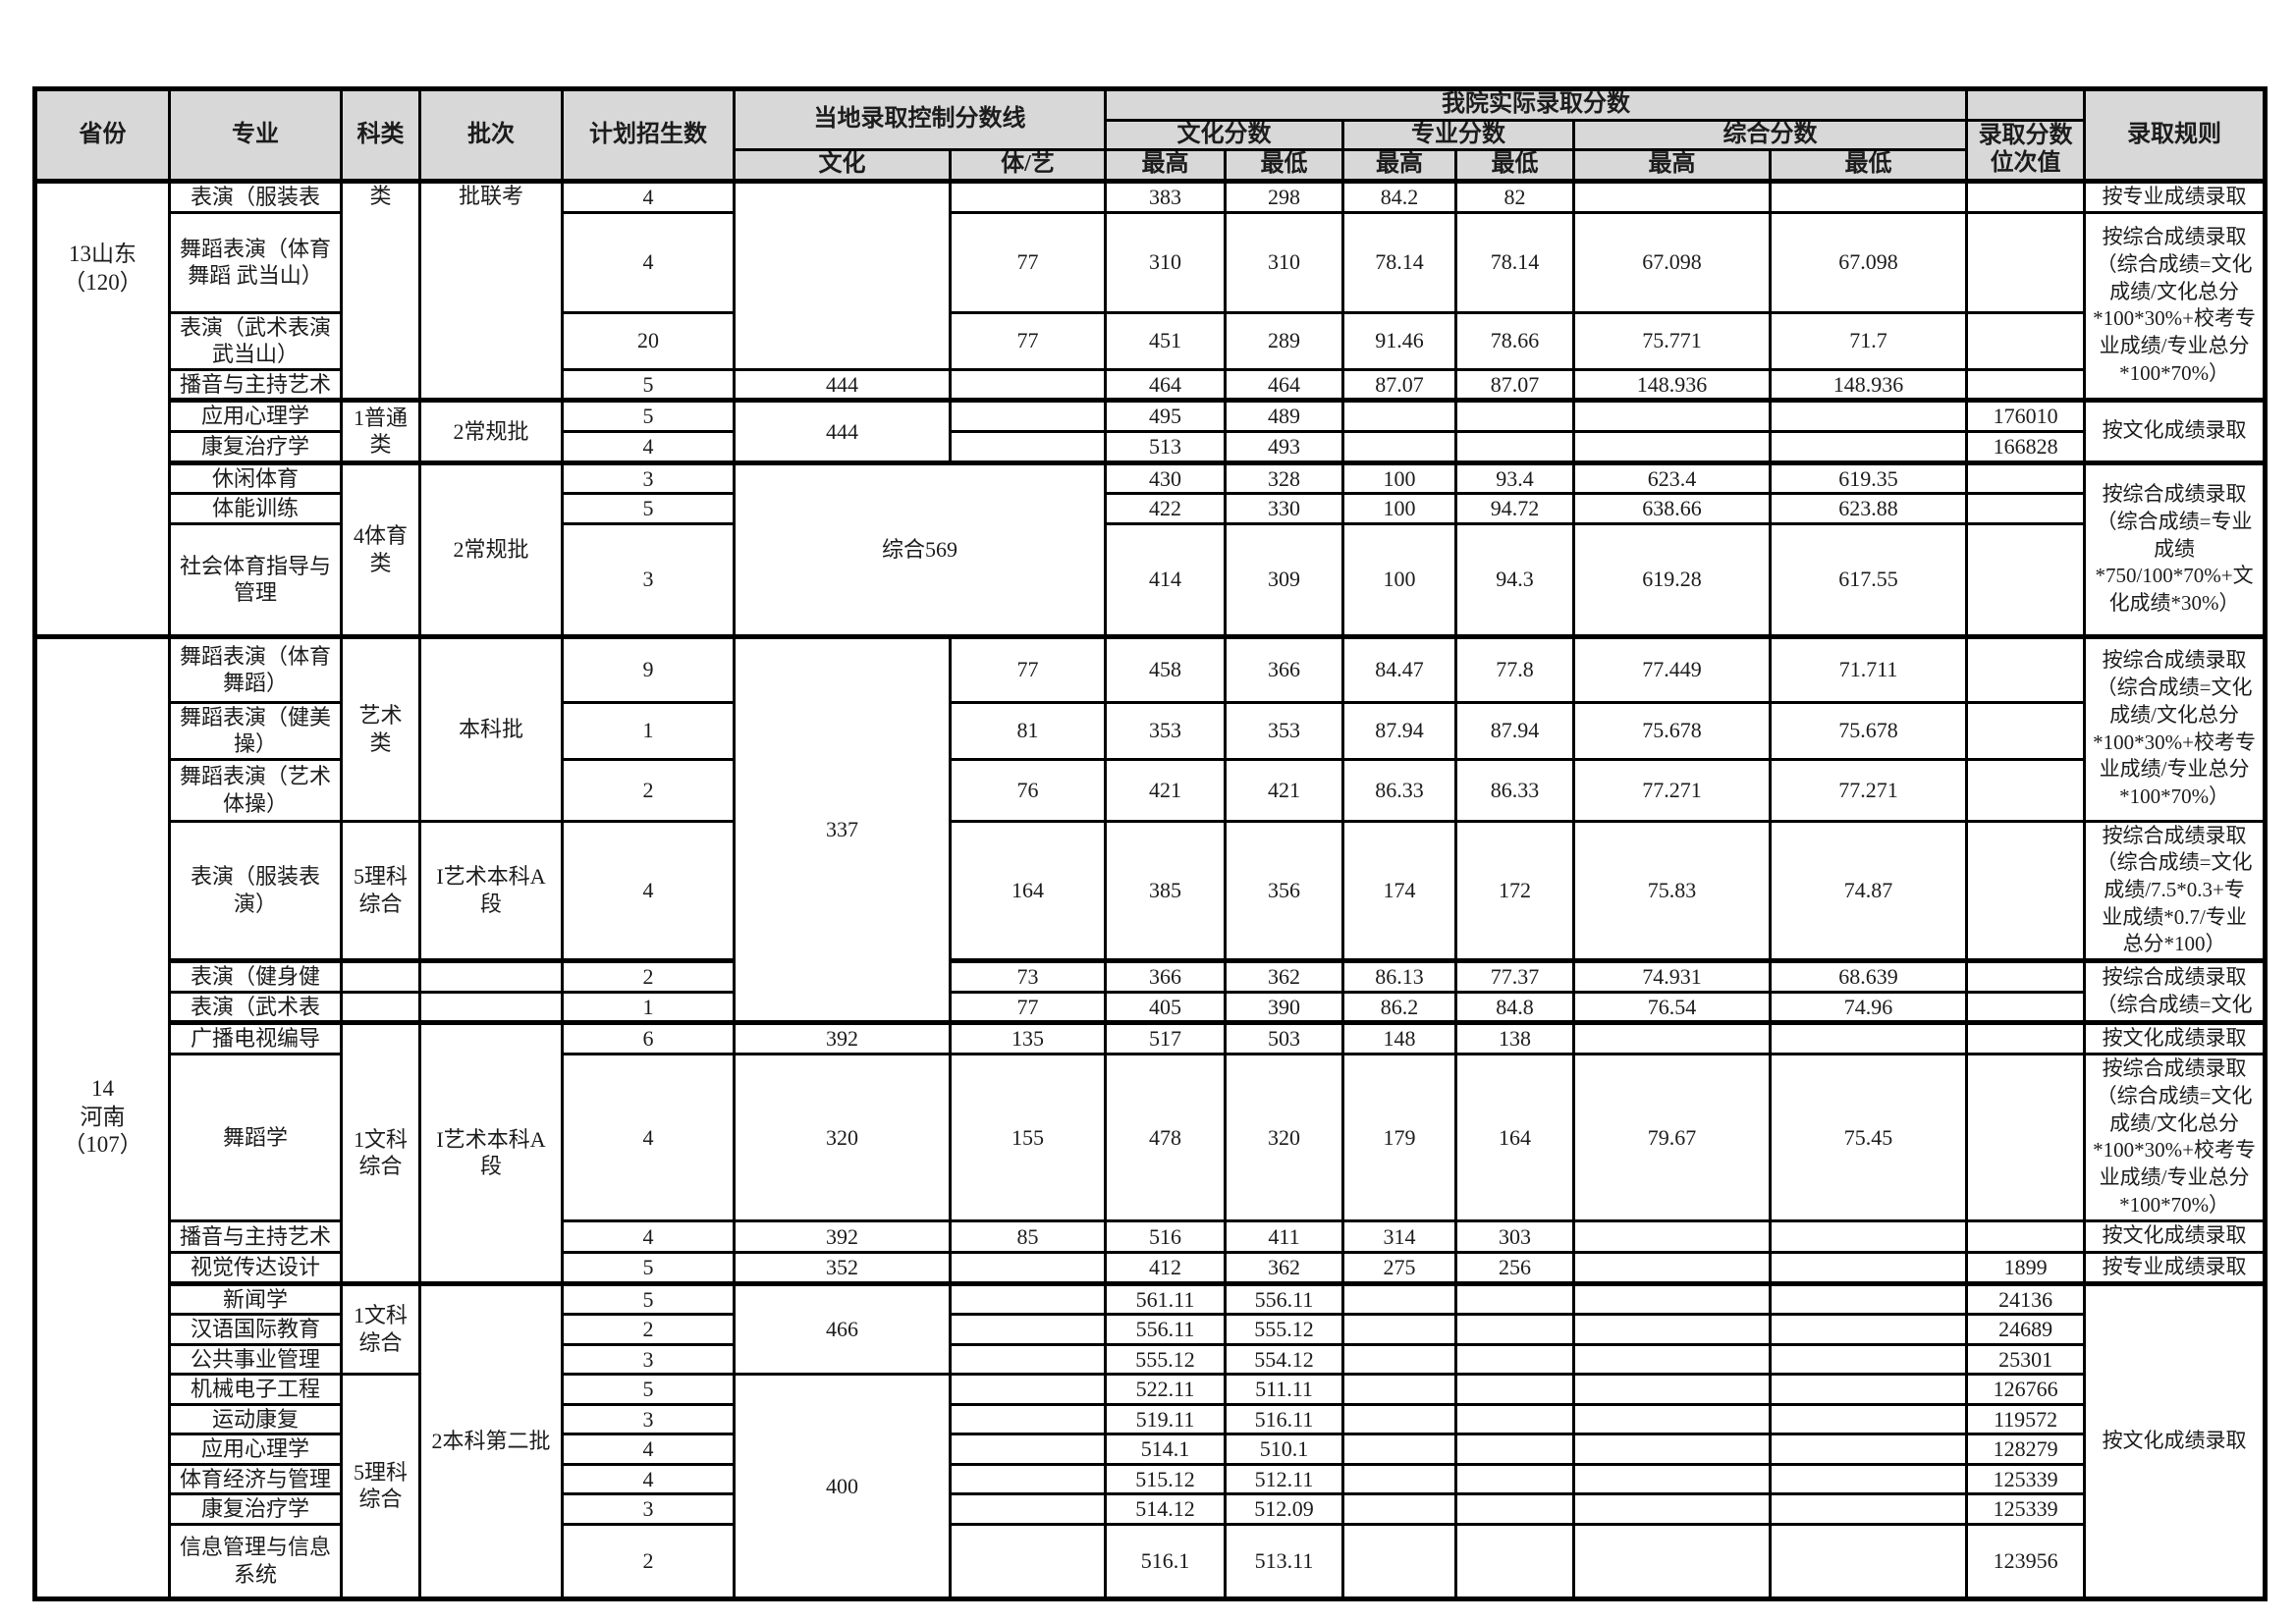 Image resolution: width=2296 pixels, height=1623 pixels. Describe the element at coordinates (255, 580) in the screenshot. I see `cell: 社会体育指导与 管理` at that location.